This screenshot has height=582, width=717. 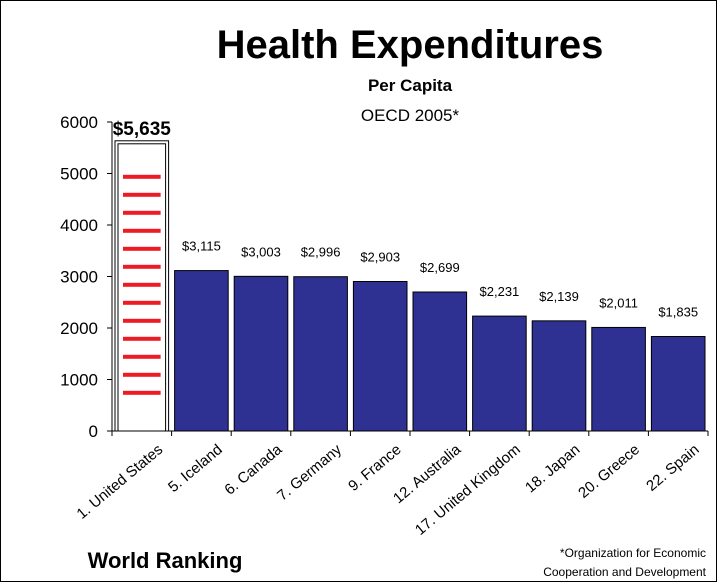 What do you see at coordinates (552, 468) in the screenshot?
I see `x-tick-label: 18. Japan` at bounding box center [552, 468].